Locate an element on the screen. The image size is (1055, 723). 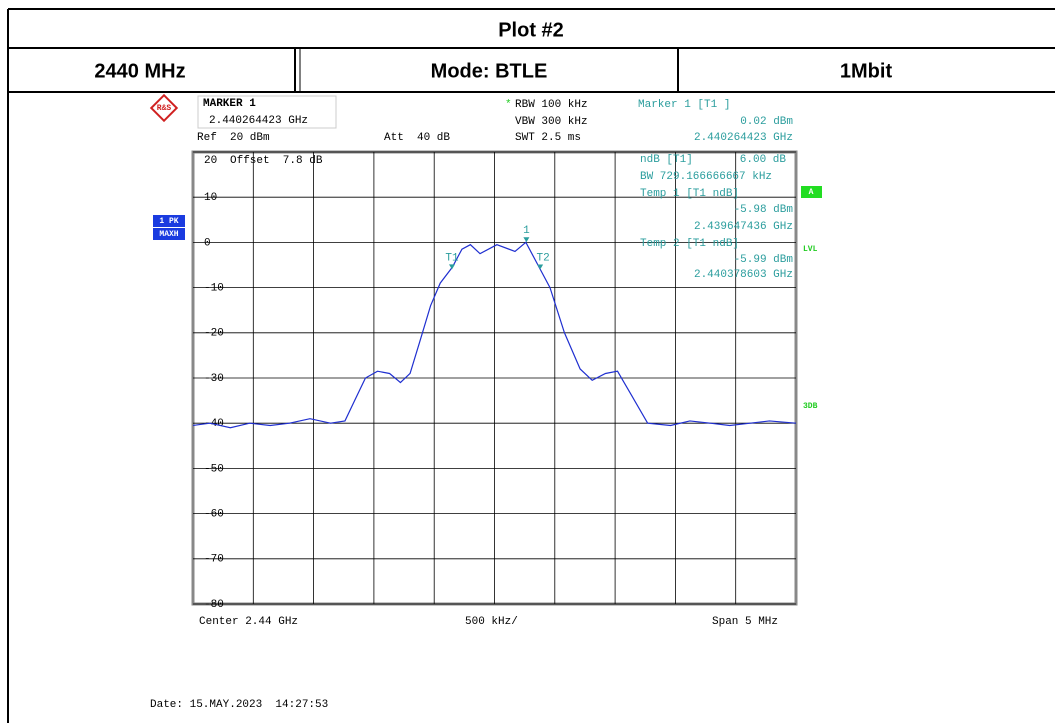
y-tick-label: -60 is located at coordinates (214, 515).